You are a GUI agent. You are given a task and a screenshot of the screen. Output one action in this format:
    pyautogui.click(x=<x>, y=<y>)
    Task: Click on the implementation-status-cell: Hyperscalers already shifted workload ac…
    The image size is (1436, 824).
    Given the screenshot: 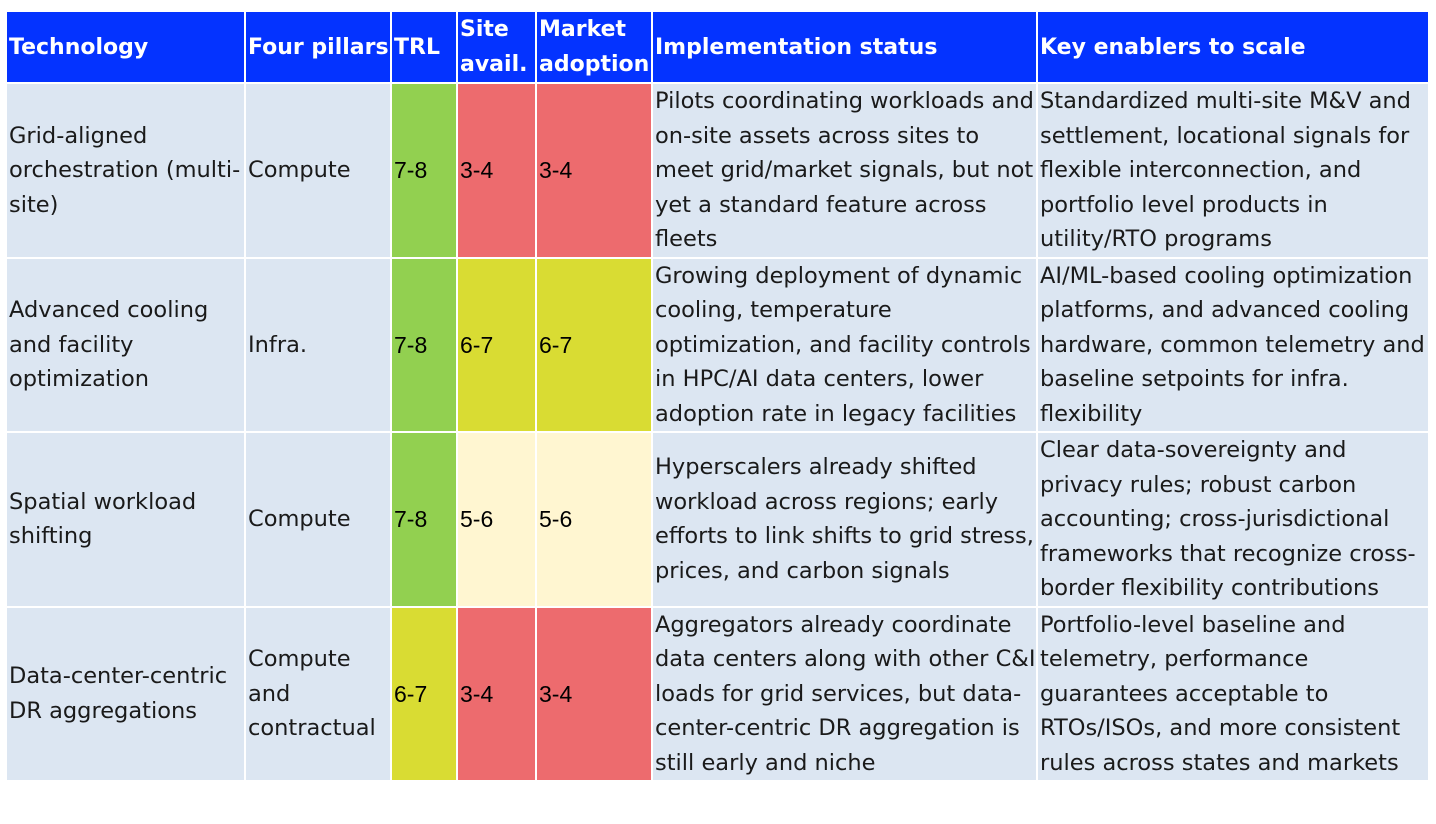 What is the action you would take?
    pyautogui.click(x=844, y=519)
    